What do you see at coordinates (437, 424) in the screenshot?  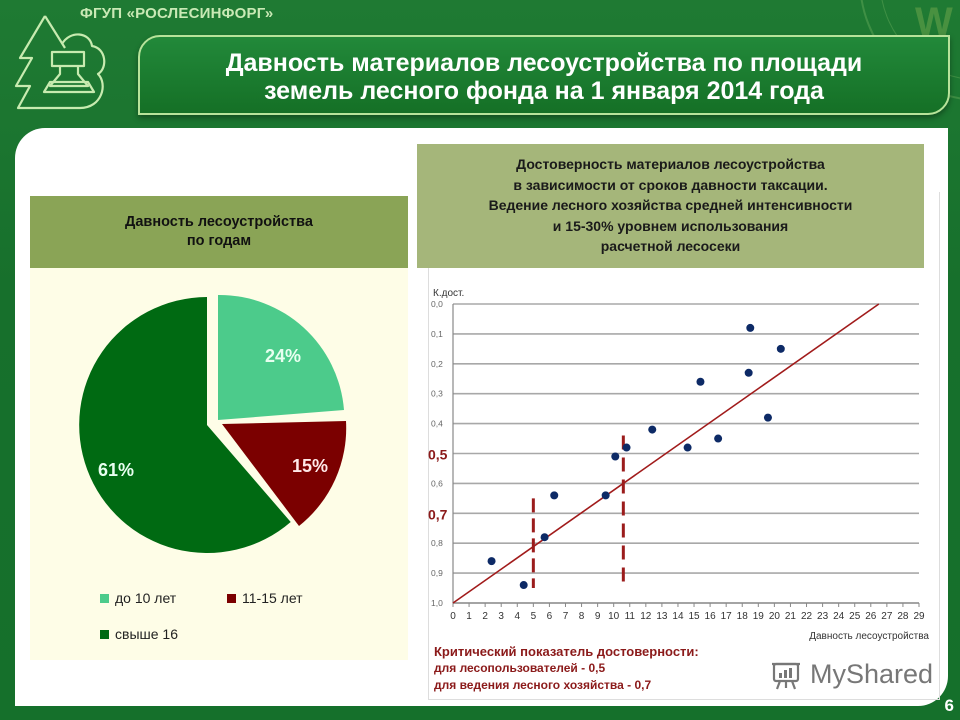 I see `y-tick-label: 0,4` at bounding box center [437, 424].